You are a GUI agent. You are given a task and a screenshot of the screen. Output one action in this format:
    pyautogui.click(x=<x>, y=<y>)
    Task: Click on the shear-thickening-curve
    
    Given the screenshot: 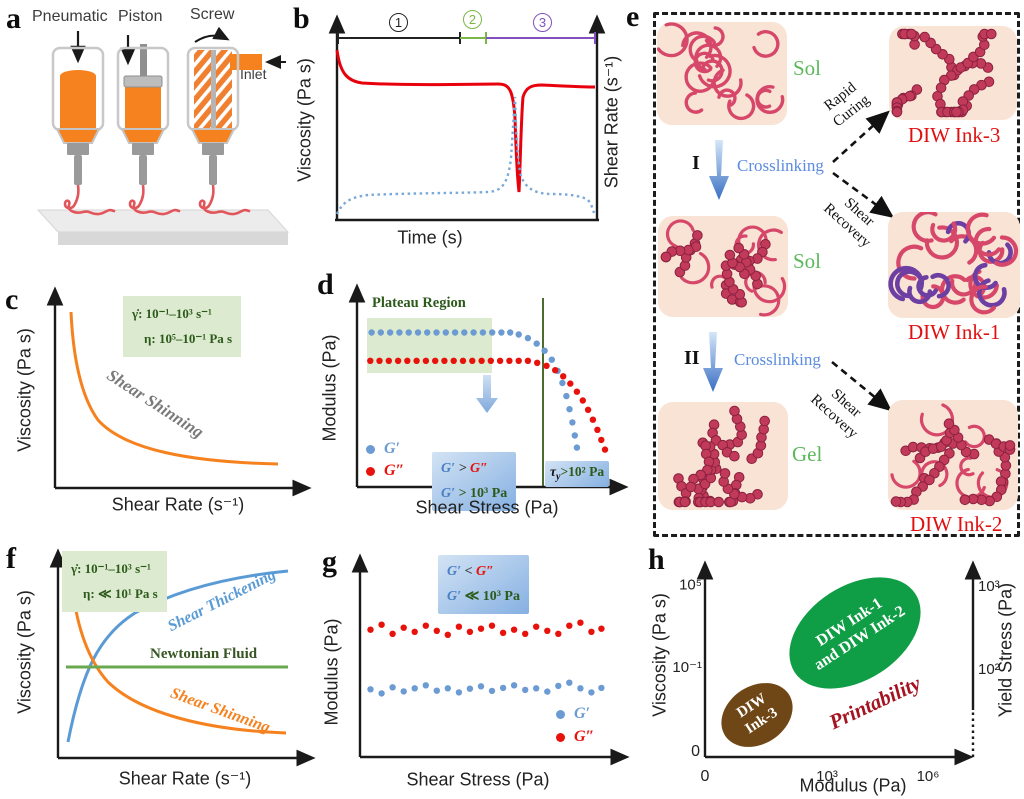 What is the action you would take?
    pyautogui.click(x=177, y=656)
    